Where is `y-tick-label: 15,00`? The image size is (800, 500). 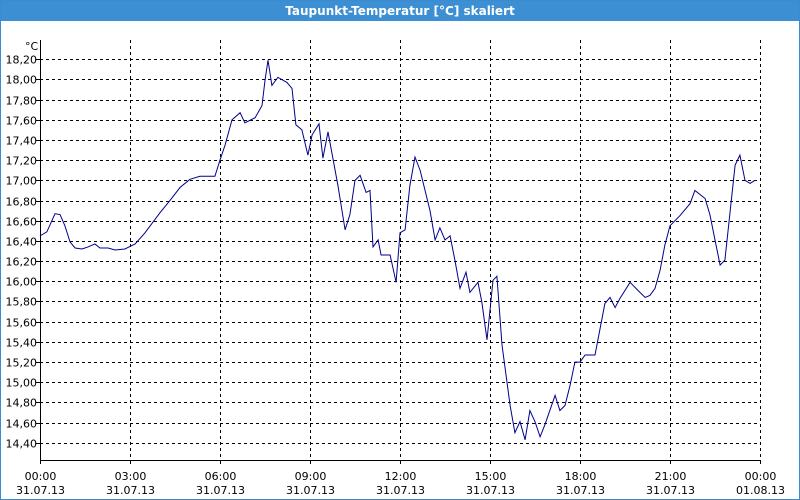
y-tick-label: 15,00 is located at coordinates (22, 383).